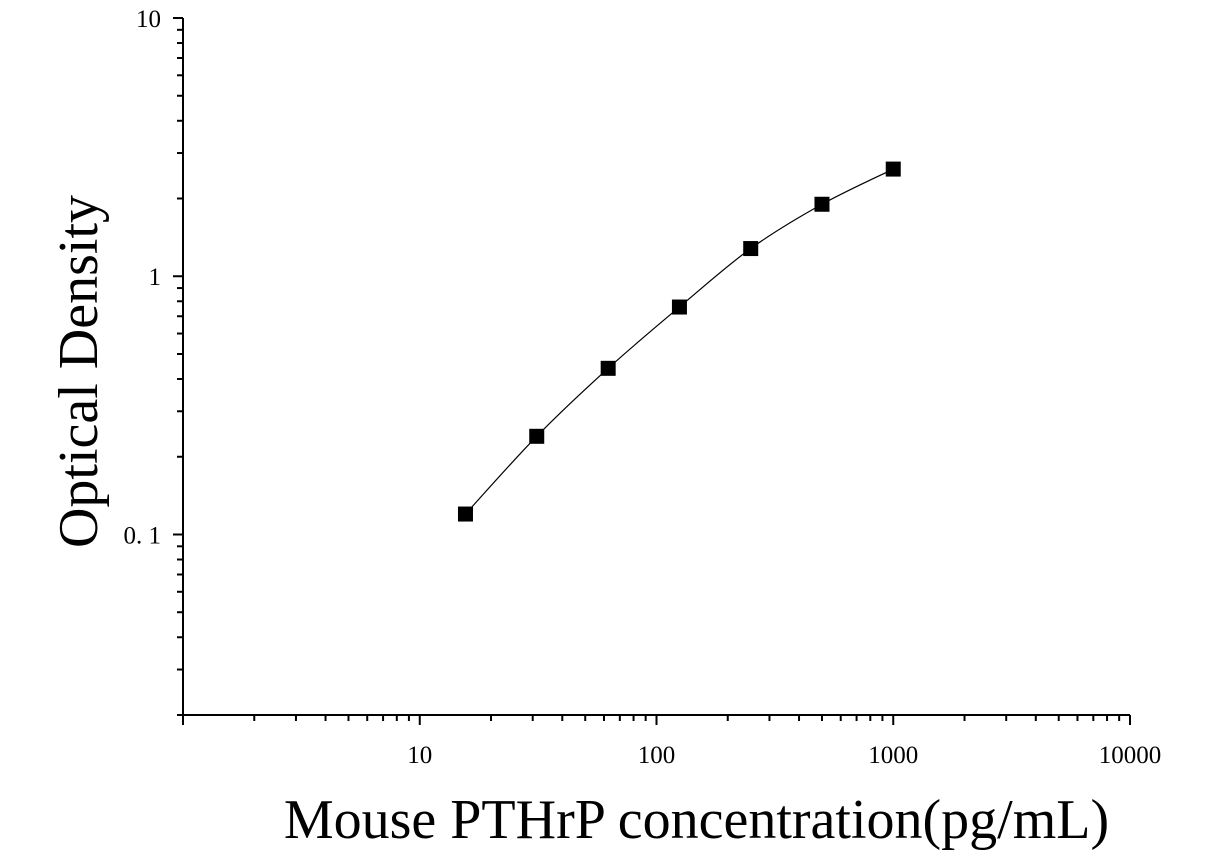  Describe the element at coordinates (143, 535) in the screenshot. I see `y-tick-label: 0. 1` at that location.